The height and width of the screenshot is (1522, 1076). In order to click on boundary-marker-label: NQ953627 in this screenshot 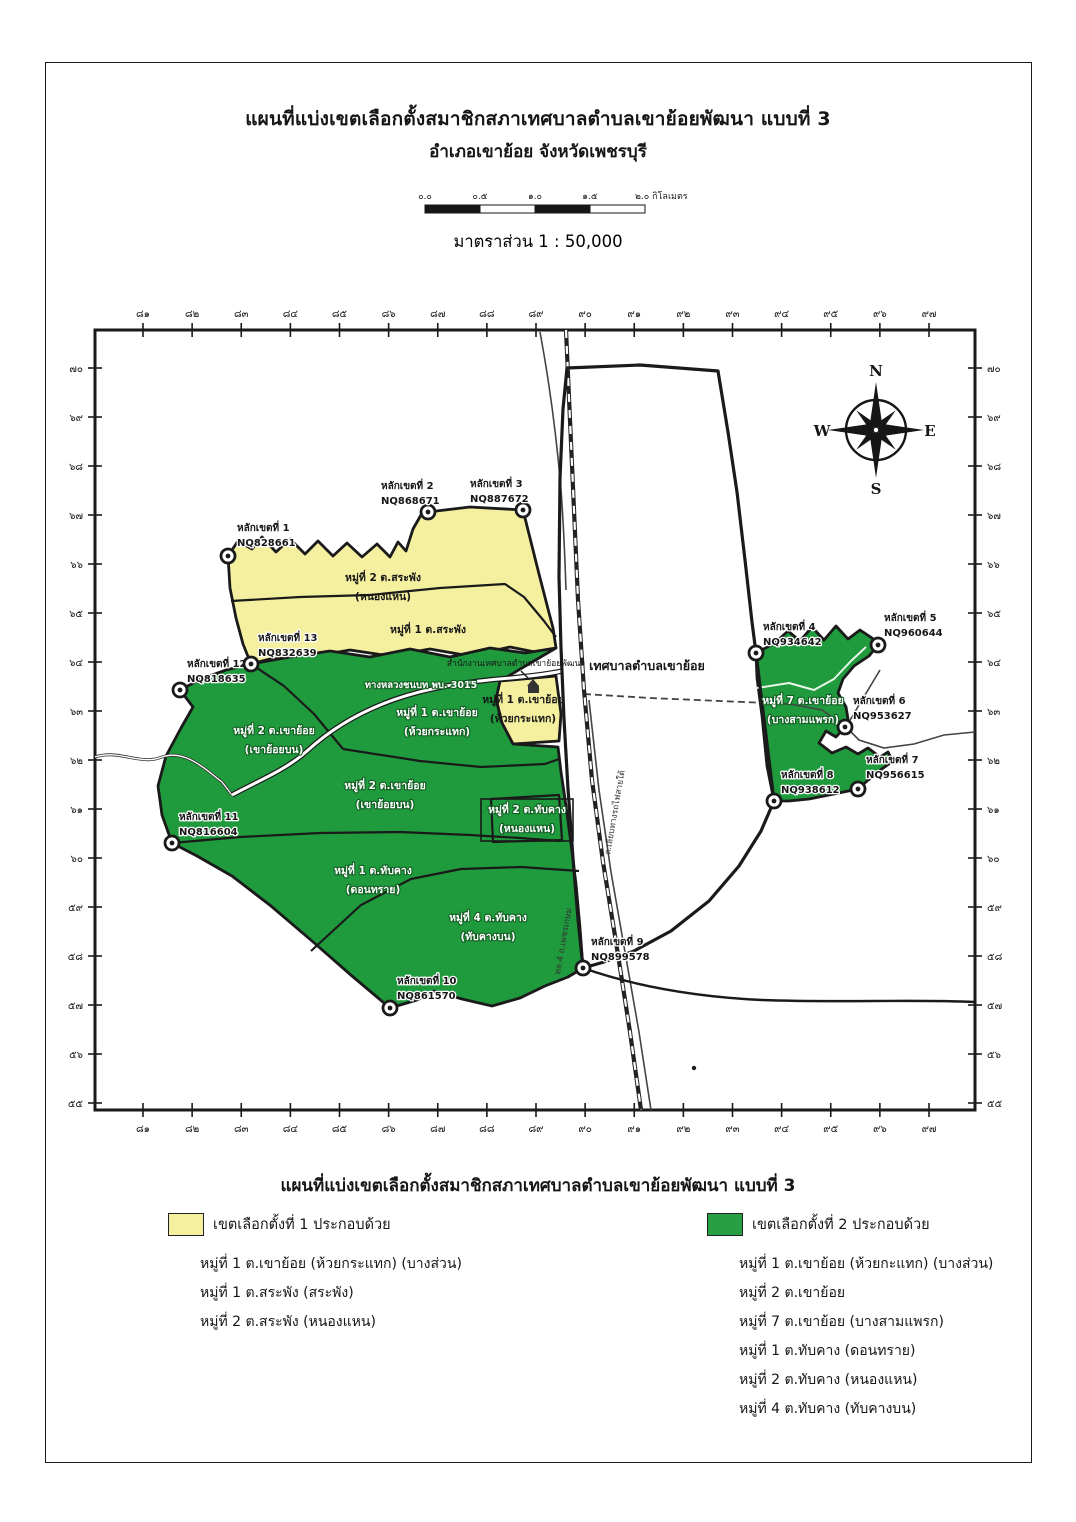, I will do `click(882, 716)`.